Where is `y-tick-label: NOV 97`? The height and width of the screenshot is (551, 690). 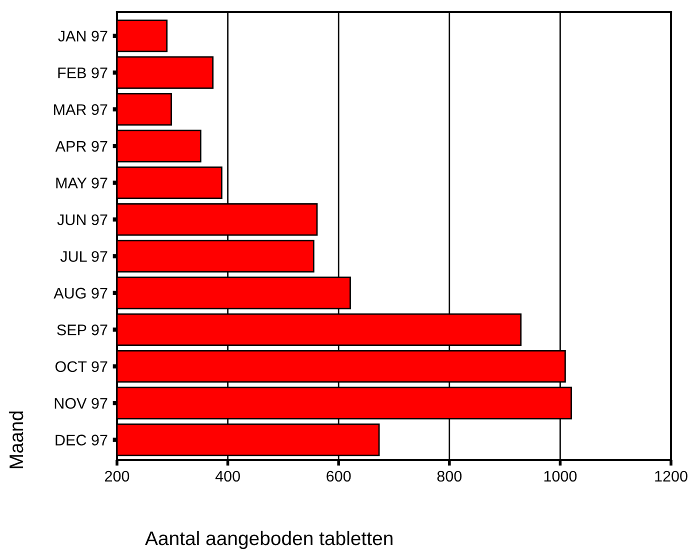 y-tick-label: NOV 97 is located at coordinates (81, 403).